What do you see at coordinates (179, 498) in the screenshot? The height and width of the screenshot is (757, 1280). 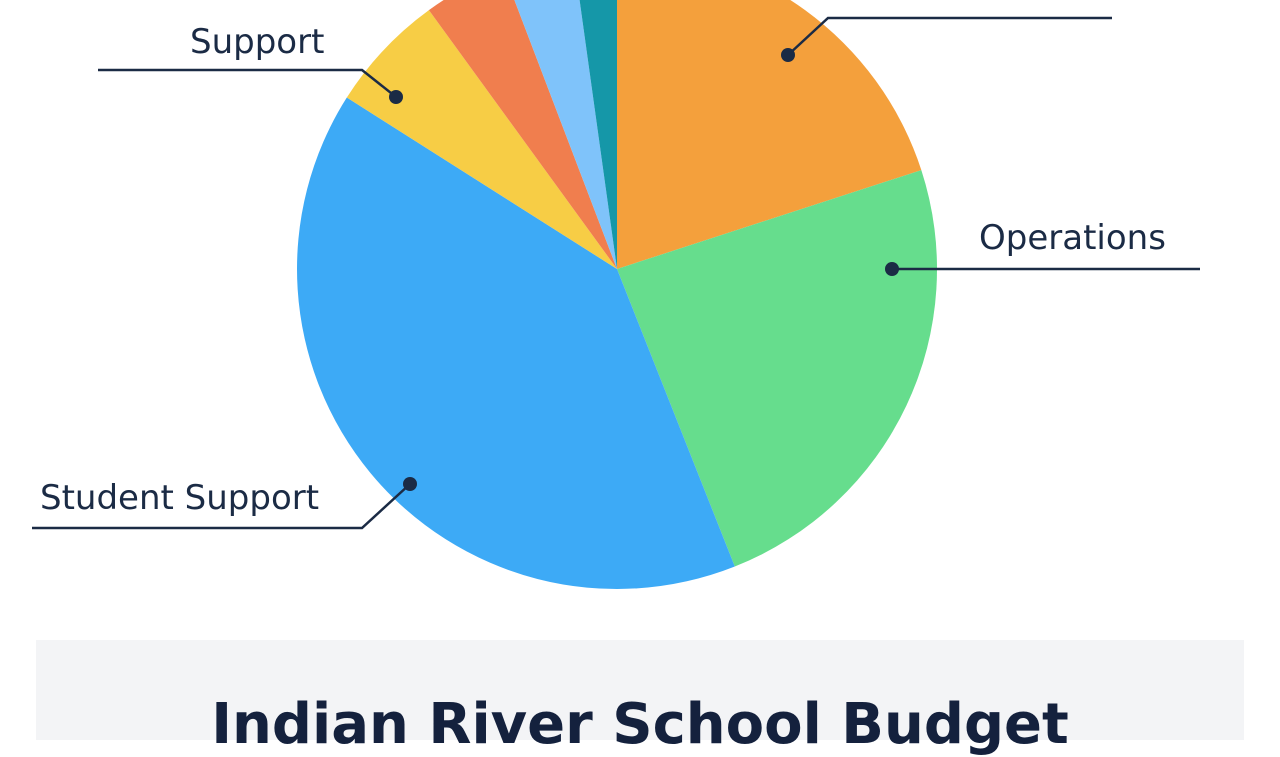 I see `slice-label-student-support: Student Support` at bounding box center [179, 498].